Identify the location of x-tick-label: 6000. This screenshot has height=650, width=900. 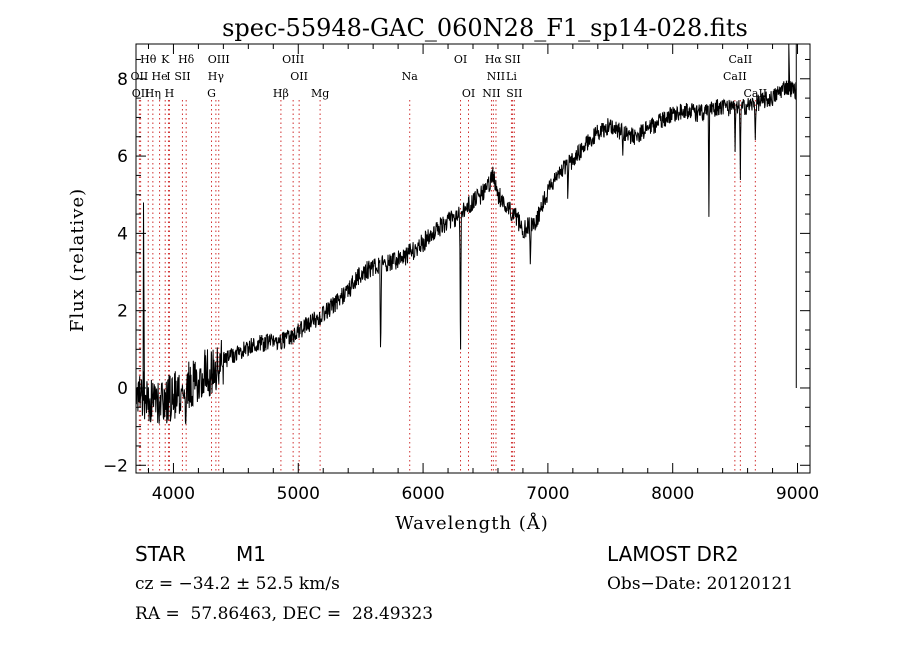
(422, 494).